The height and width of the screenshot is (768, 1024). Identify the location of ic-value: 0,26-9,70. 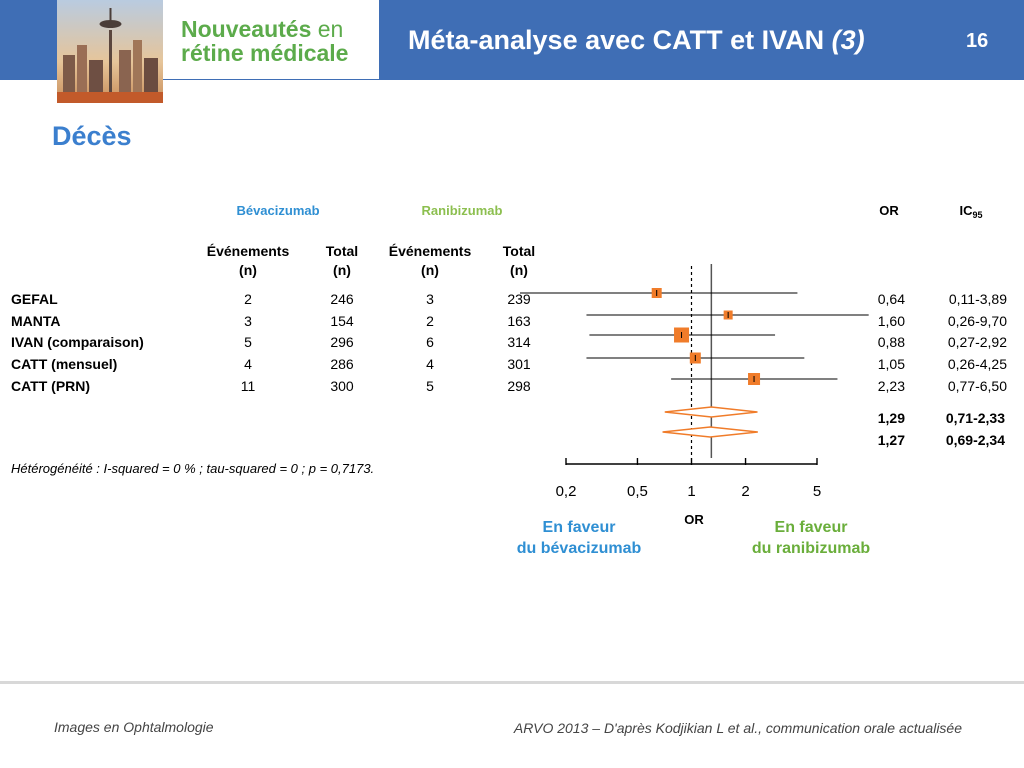
(977, 321).